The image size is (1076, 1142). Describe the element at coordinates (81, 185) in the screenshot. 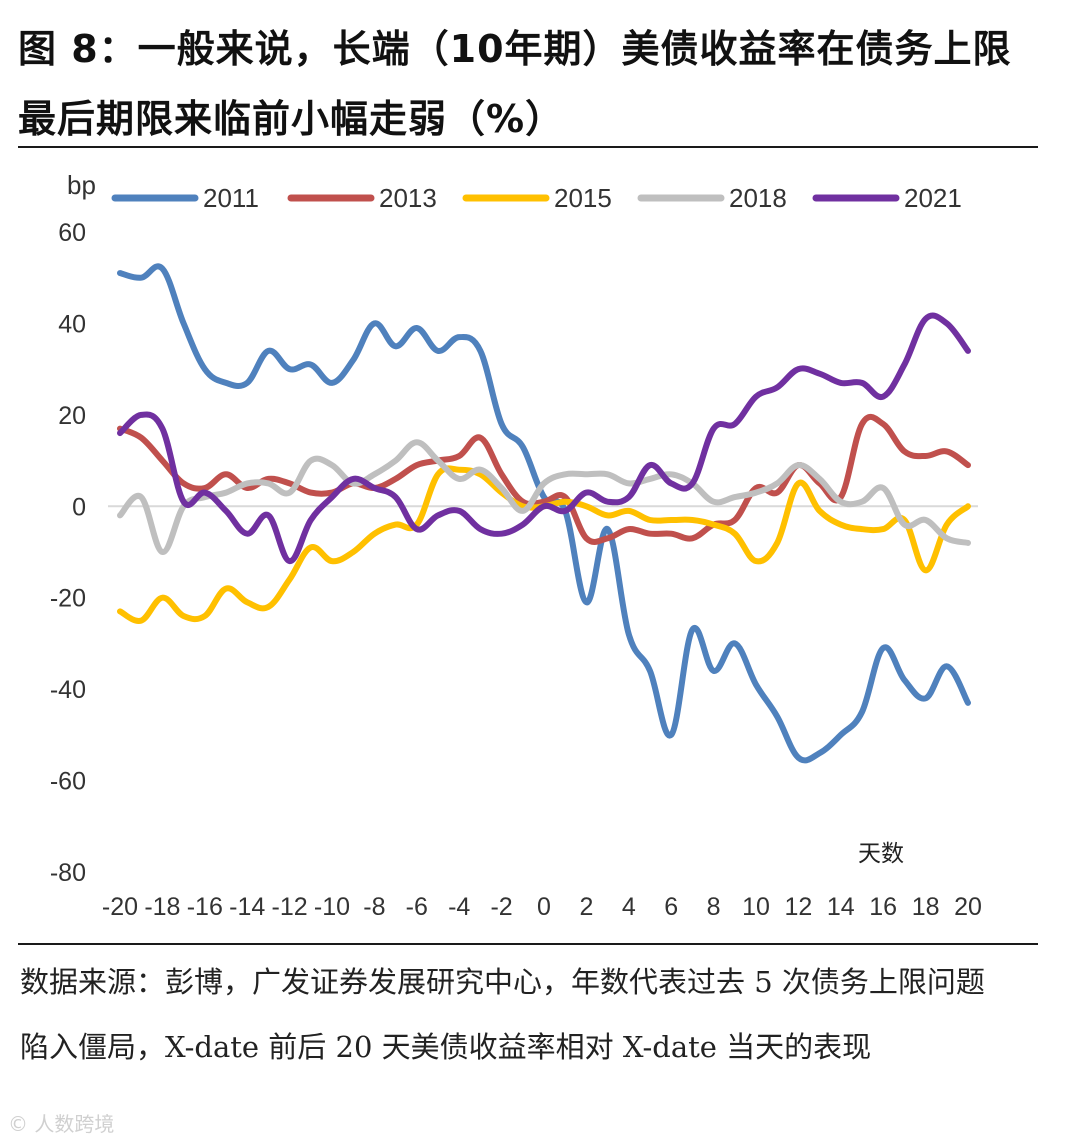

I see `y-axis-unit-label: bp` at that location.